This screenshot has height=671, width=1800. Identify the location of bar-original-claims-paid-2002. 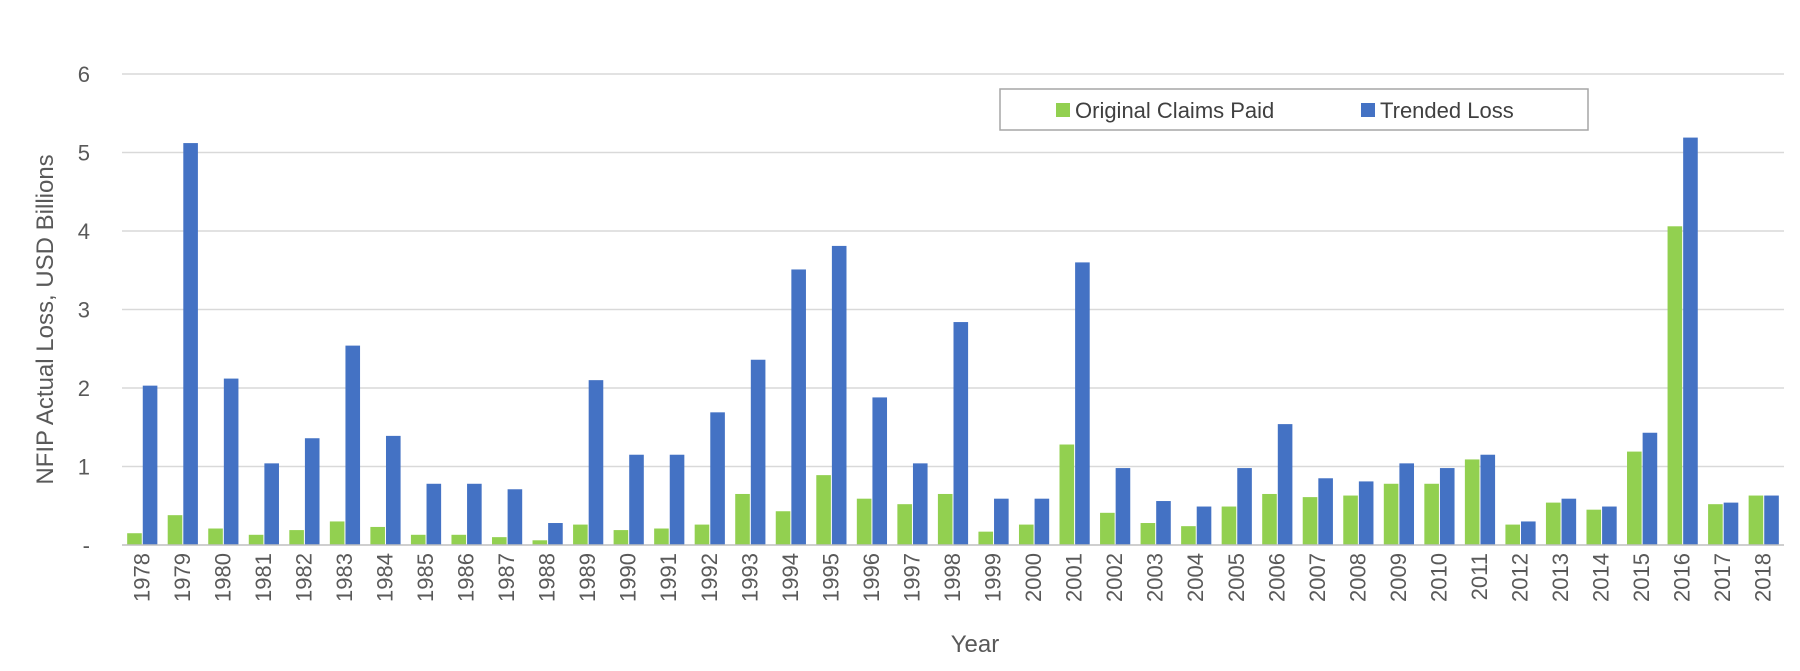
(1107, 528).